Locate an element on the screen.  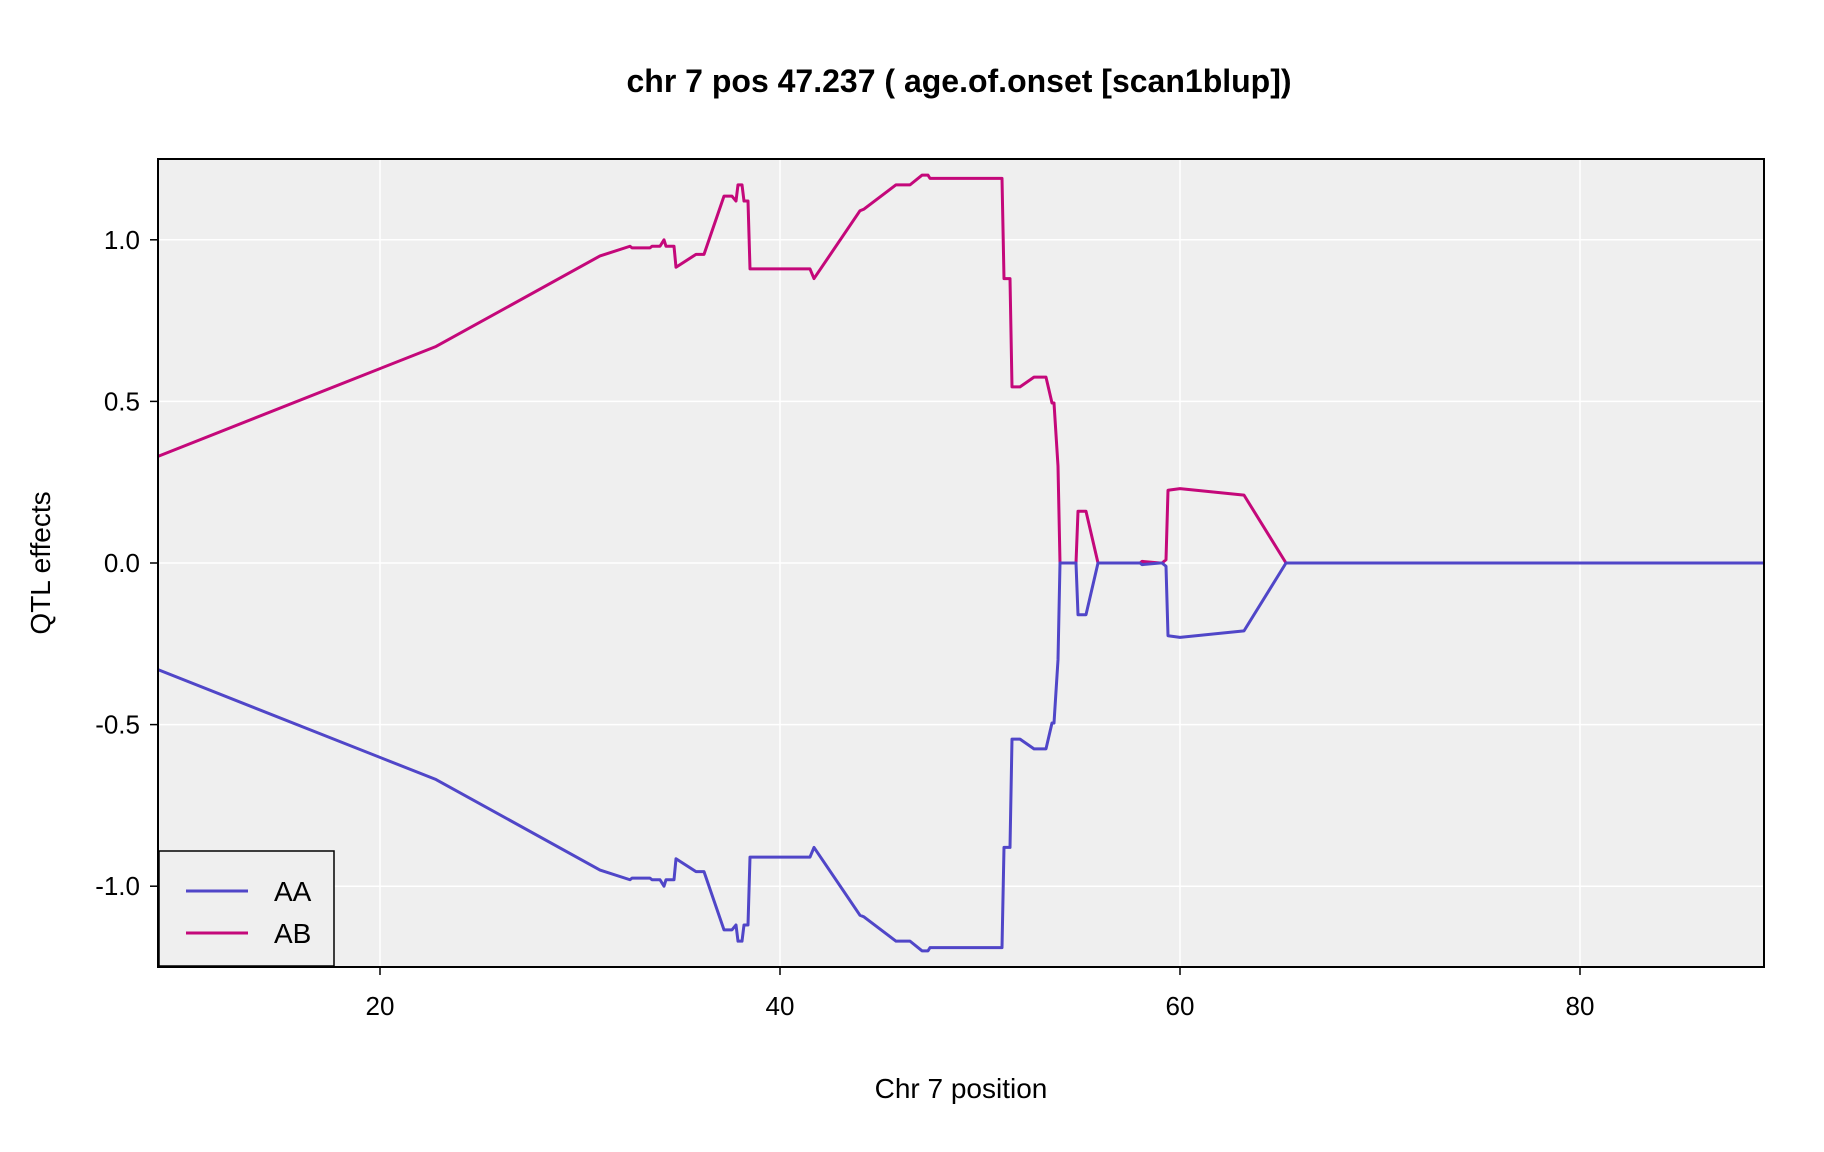
legend-label-ab: AB is located at coordinates (292, 933).